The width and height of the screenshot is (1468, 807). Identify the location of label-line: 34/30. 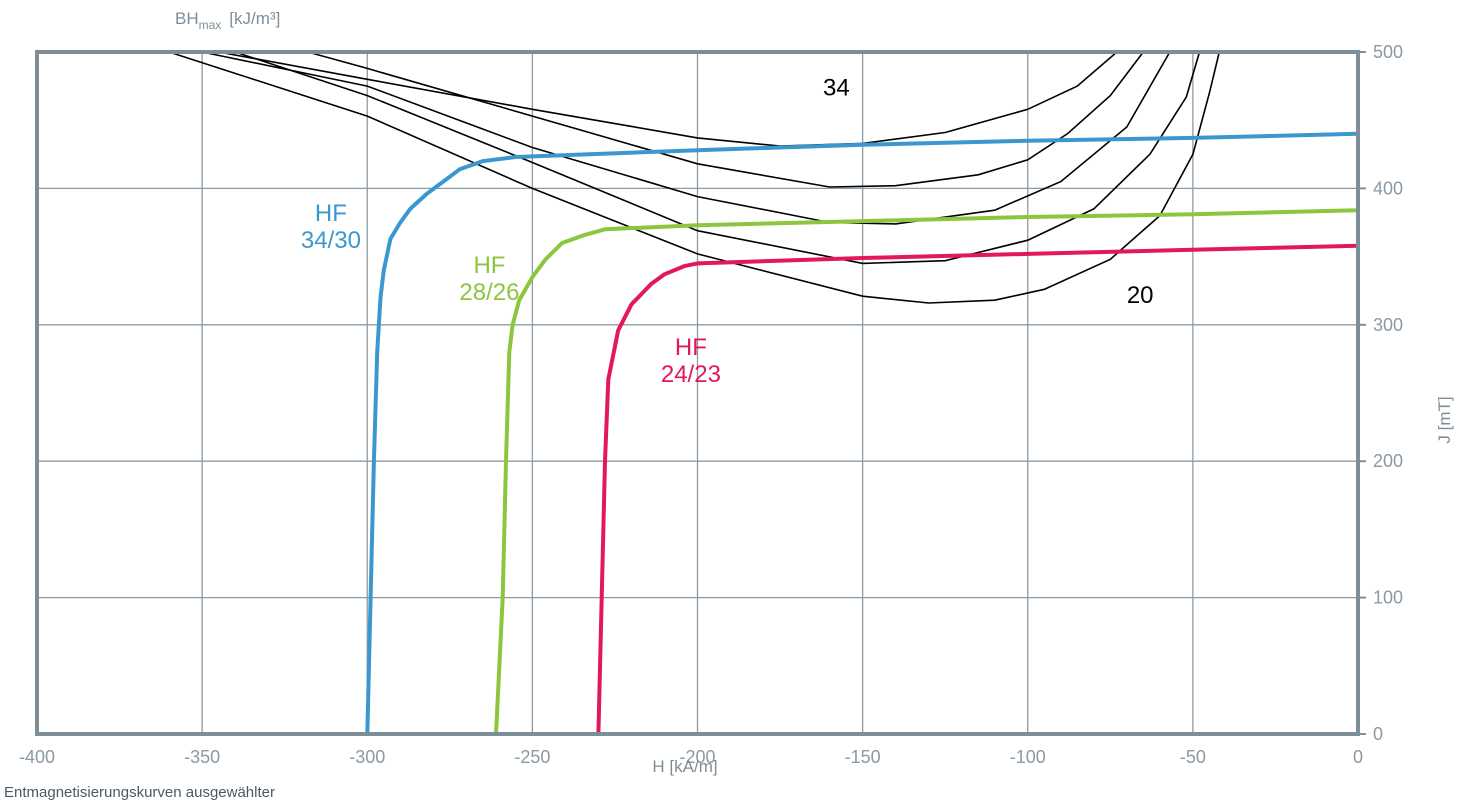
(331, 240).